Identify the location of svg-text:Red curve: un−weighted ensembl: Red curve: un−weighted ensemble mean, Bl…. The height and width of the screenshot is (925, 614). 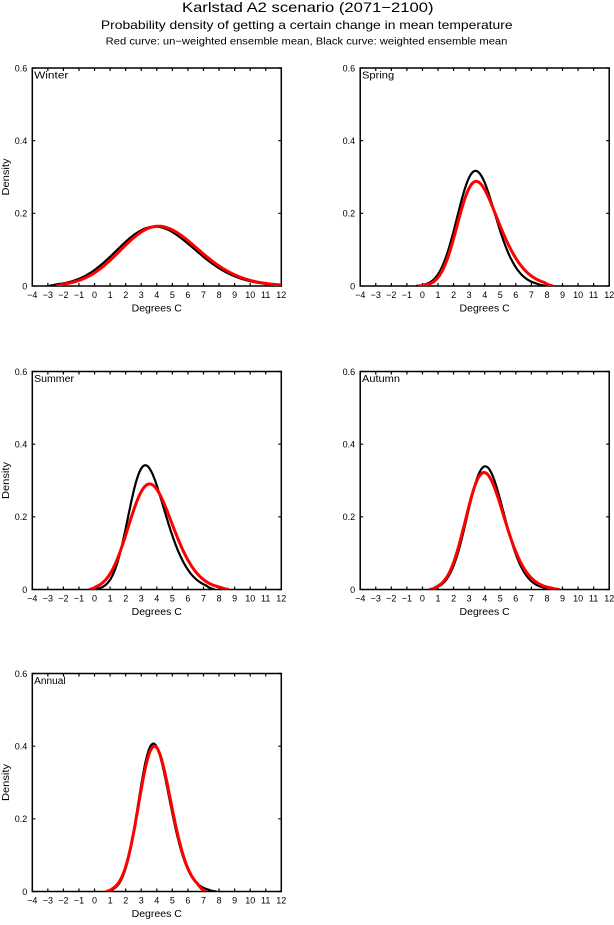
(307, 42).